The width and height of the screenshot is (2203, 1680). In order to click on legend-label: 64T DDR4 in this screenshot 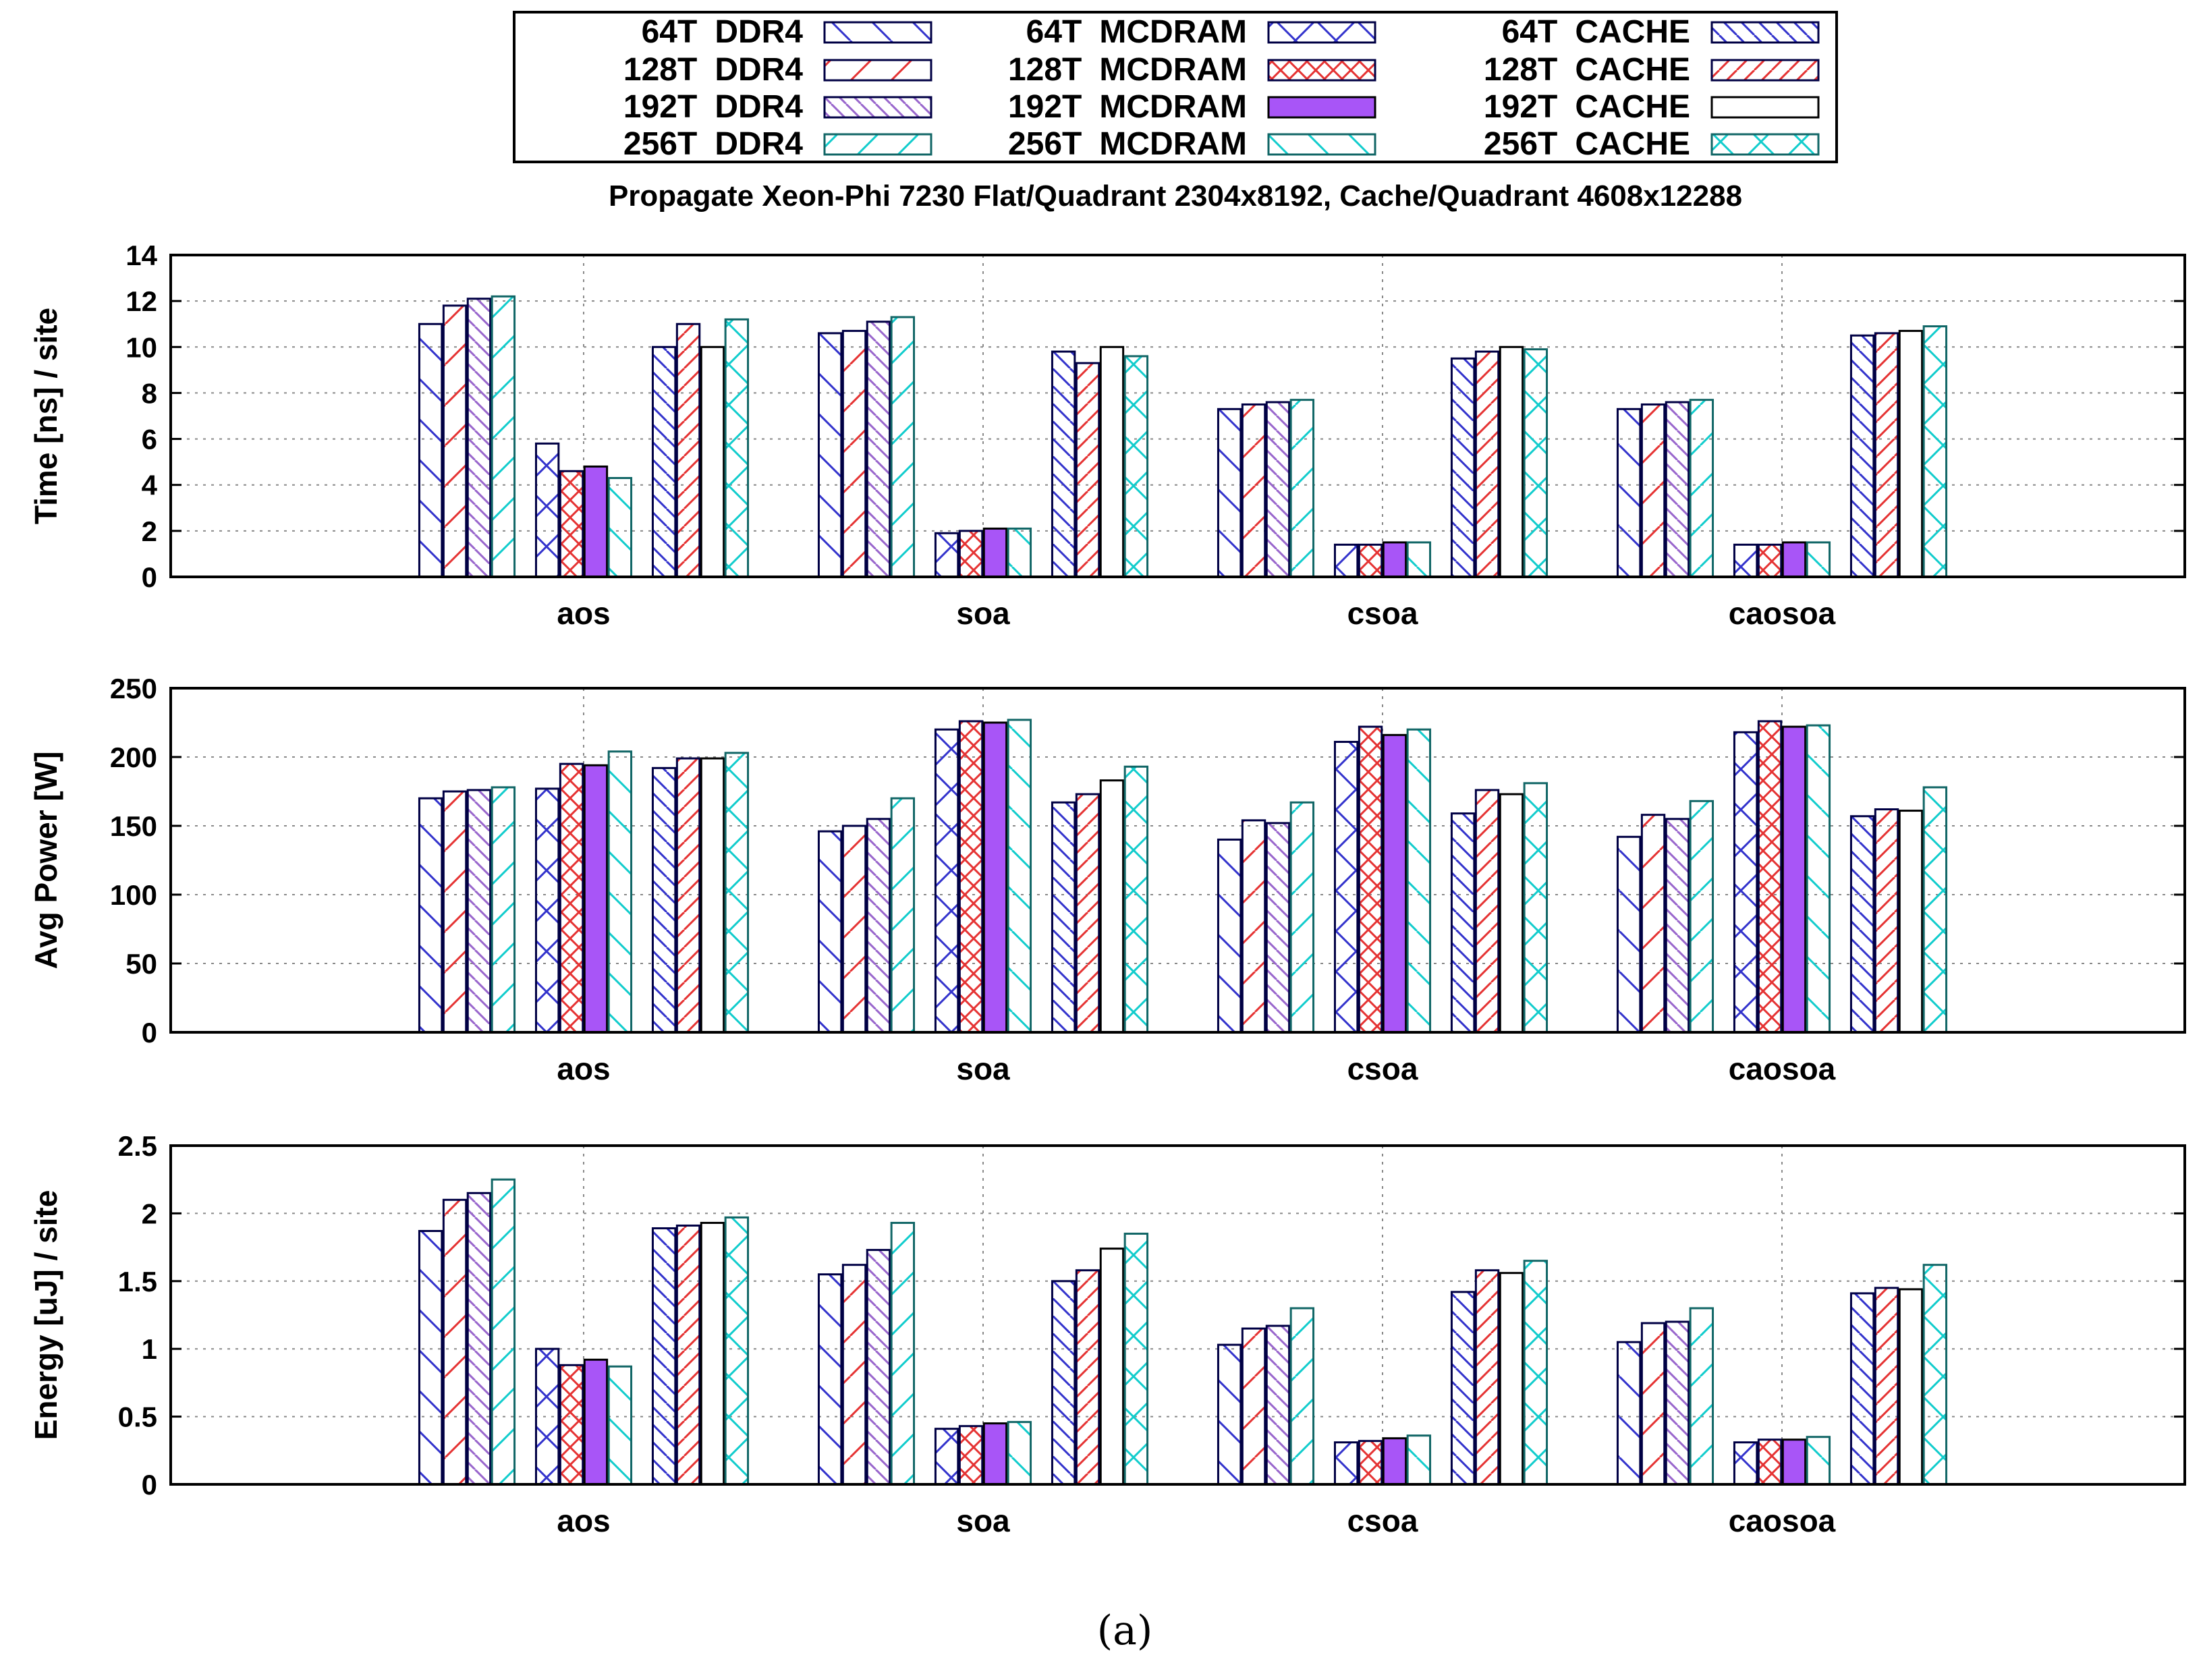, I will do `click(723, 32)`.